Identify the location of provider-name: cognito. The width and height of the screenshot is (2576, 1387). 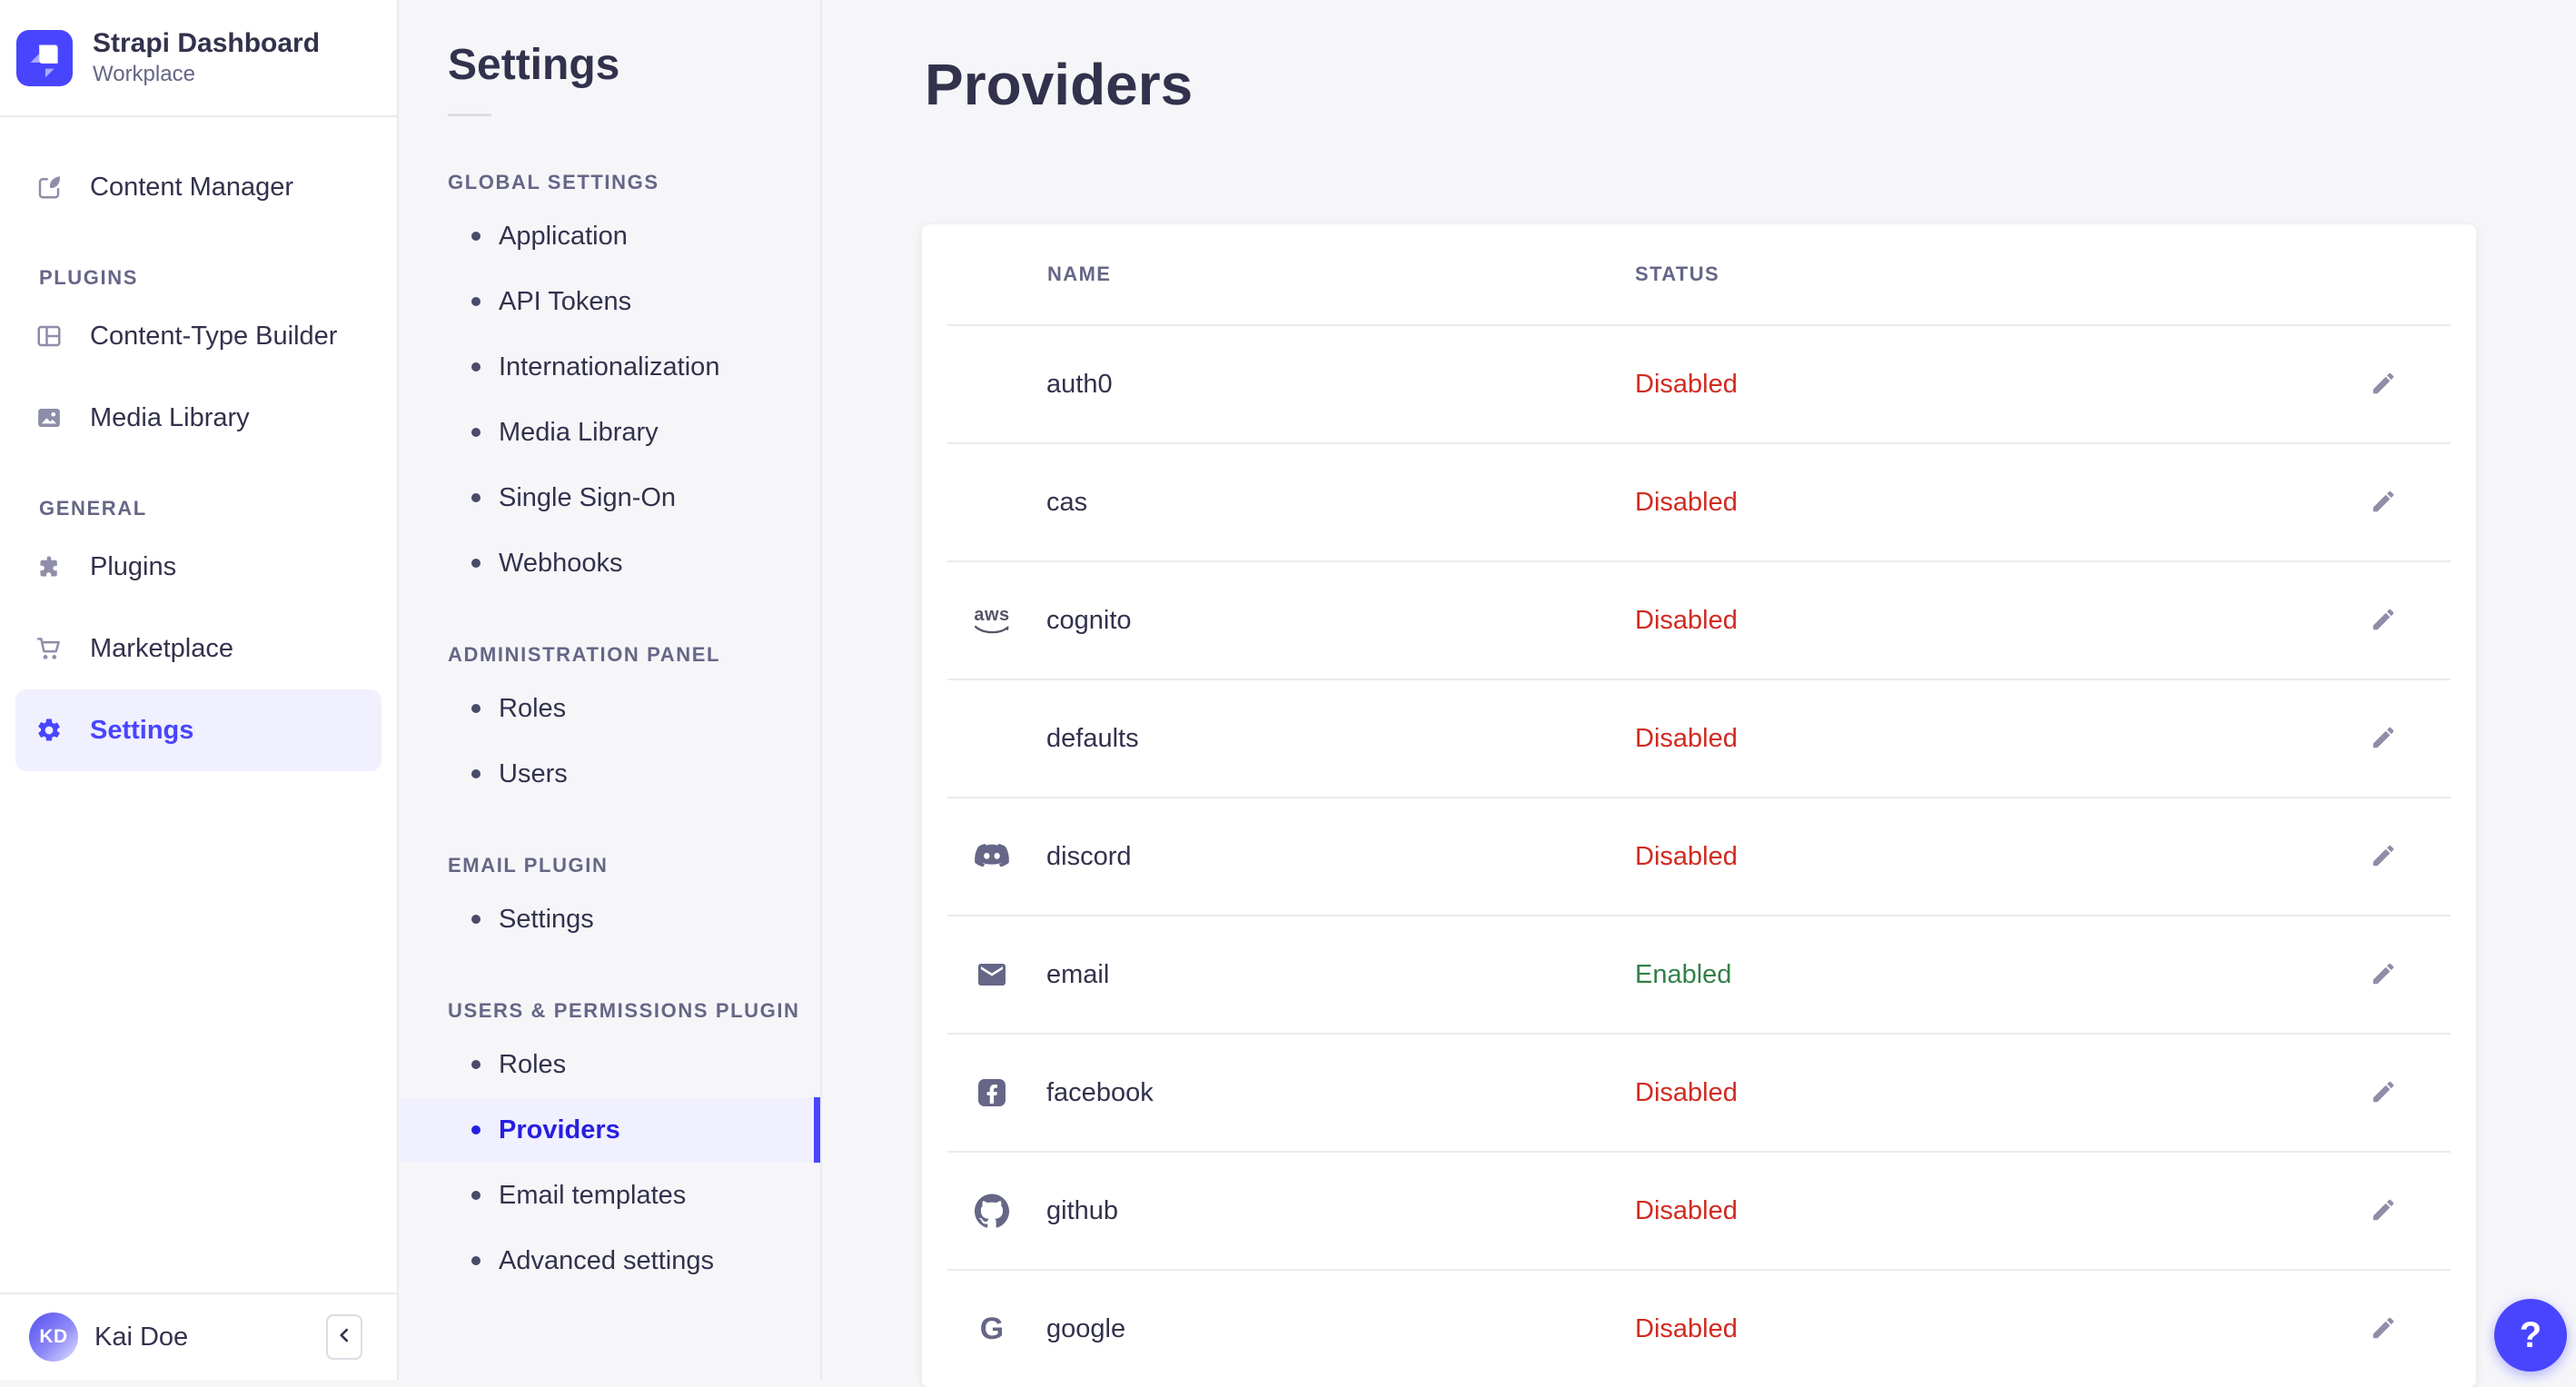
(1089, 620).